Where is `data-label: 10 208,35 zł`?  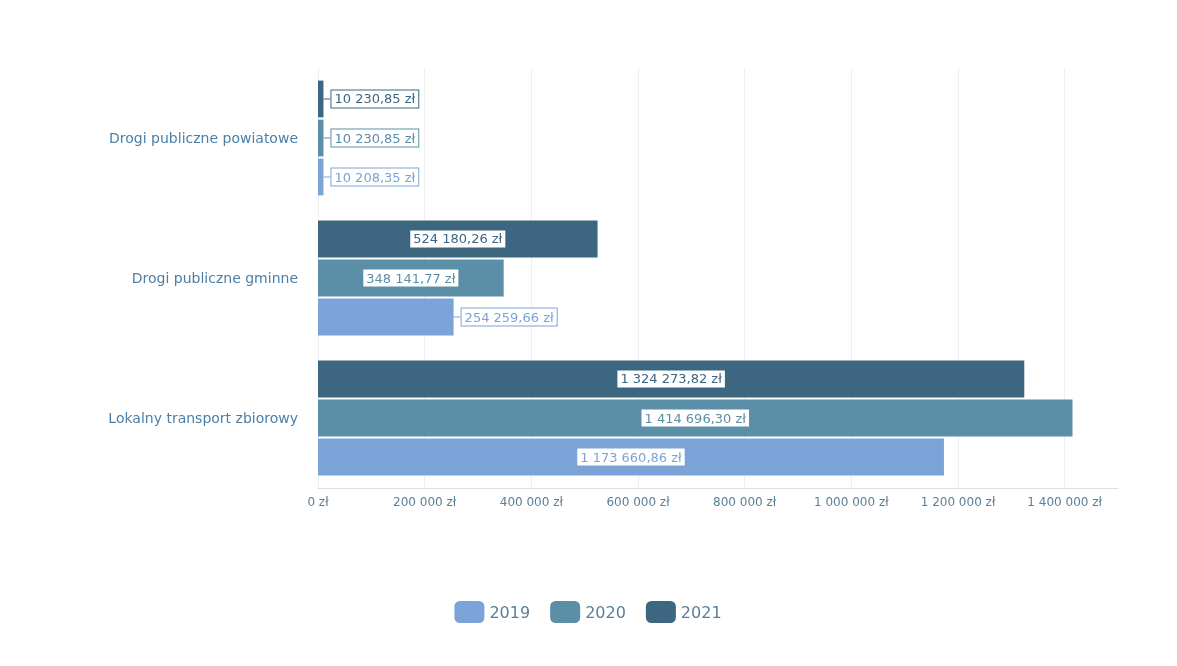
data-label: 10 208,35 zł is located at coordinates (375, 177).